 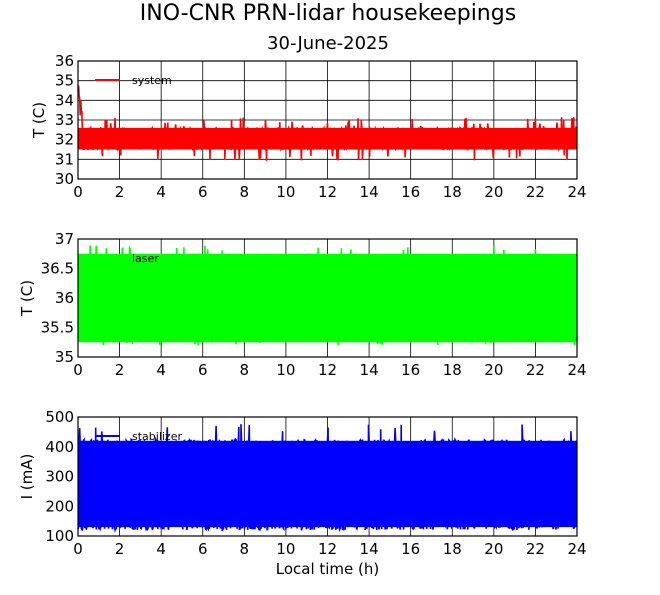 I want to click on legend-label-system: system, so click(x=152, y=80).